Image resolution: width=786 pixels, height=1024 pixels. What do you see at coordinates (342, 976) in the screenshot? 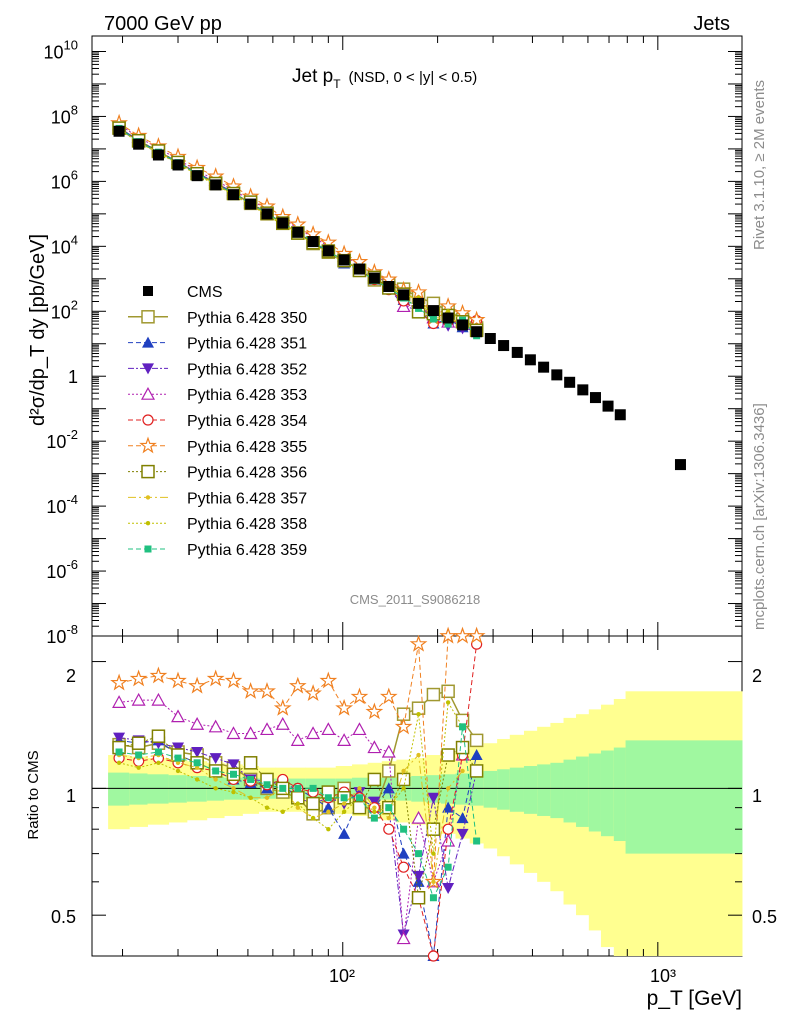
I see `x-tick-label-100: 10²` at bounding box center [342, 976].